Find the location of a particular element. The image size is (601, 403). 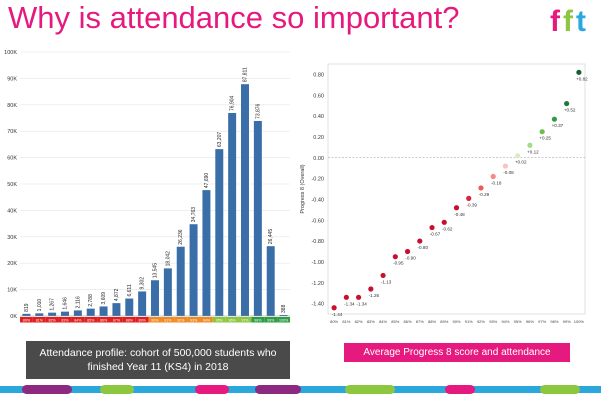

scatter-xtick-label: 100% is located at coordinates (579, 321).